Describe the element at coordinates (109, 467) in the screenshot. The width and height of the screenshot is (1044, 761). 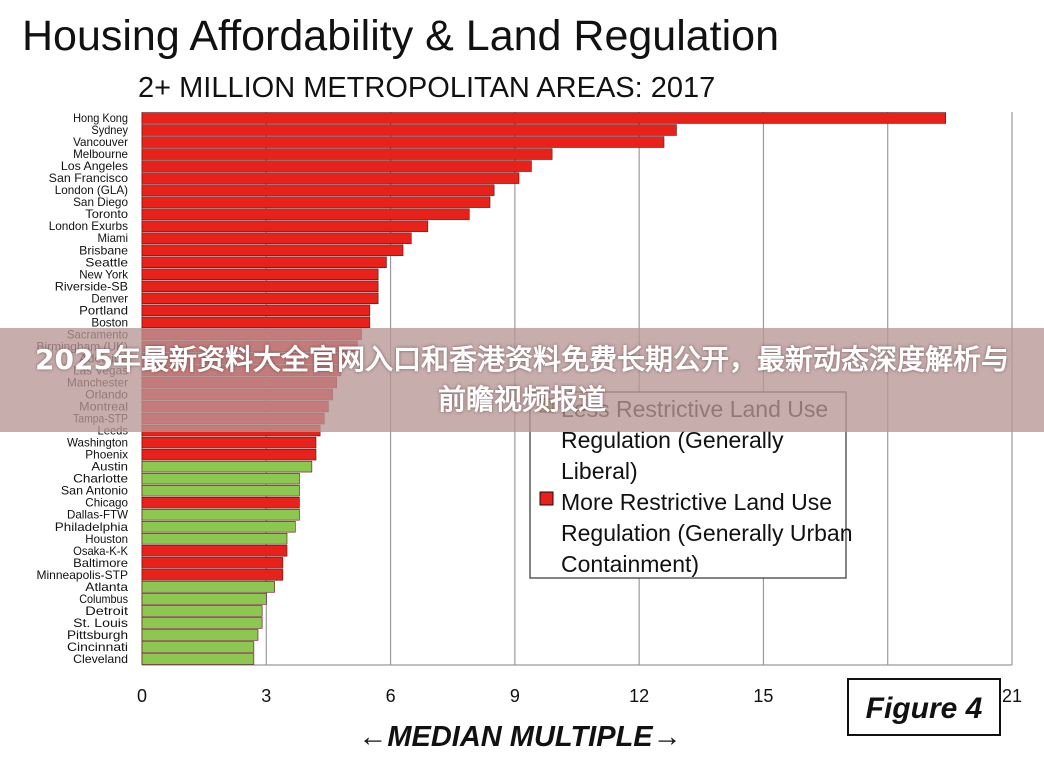
I see `category-label: Austin` at that location.